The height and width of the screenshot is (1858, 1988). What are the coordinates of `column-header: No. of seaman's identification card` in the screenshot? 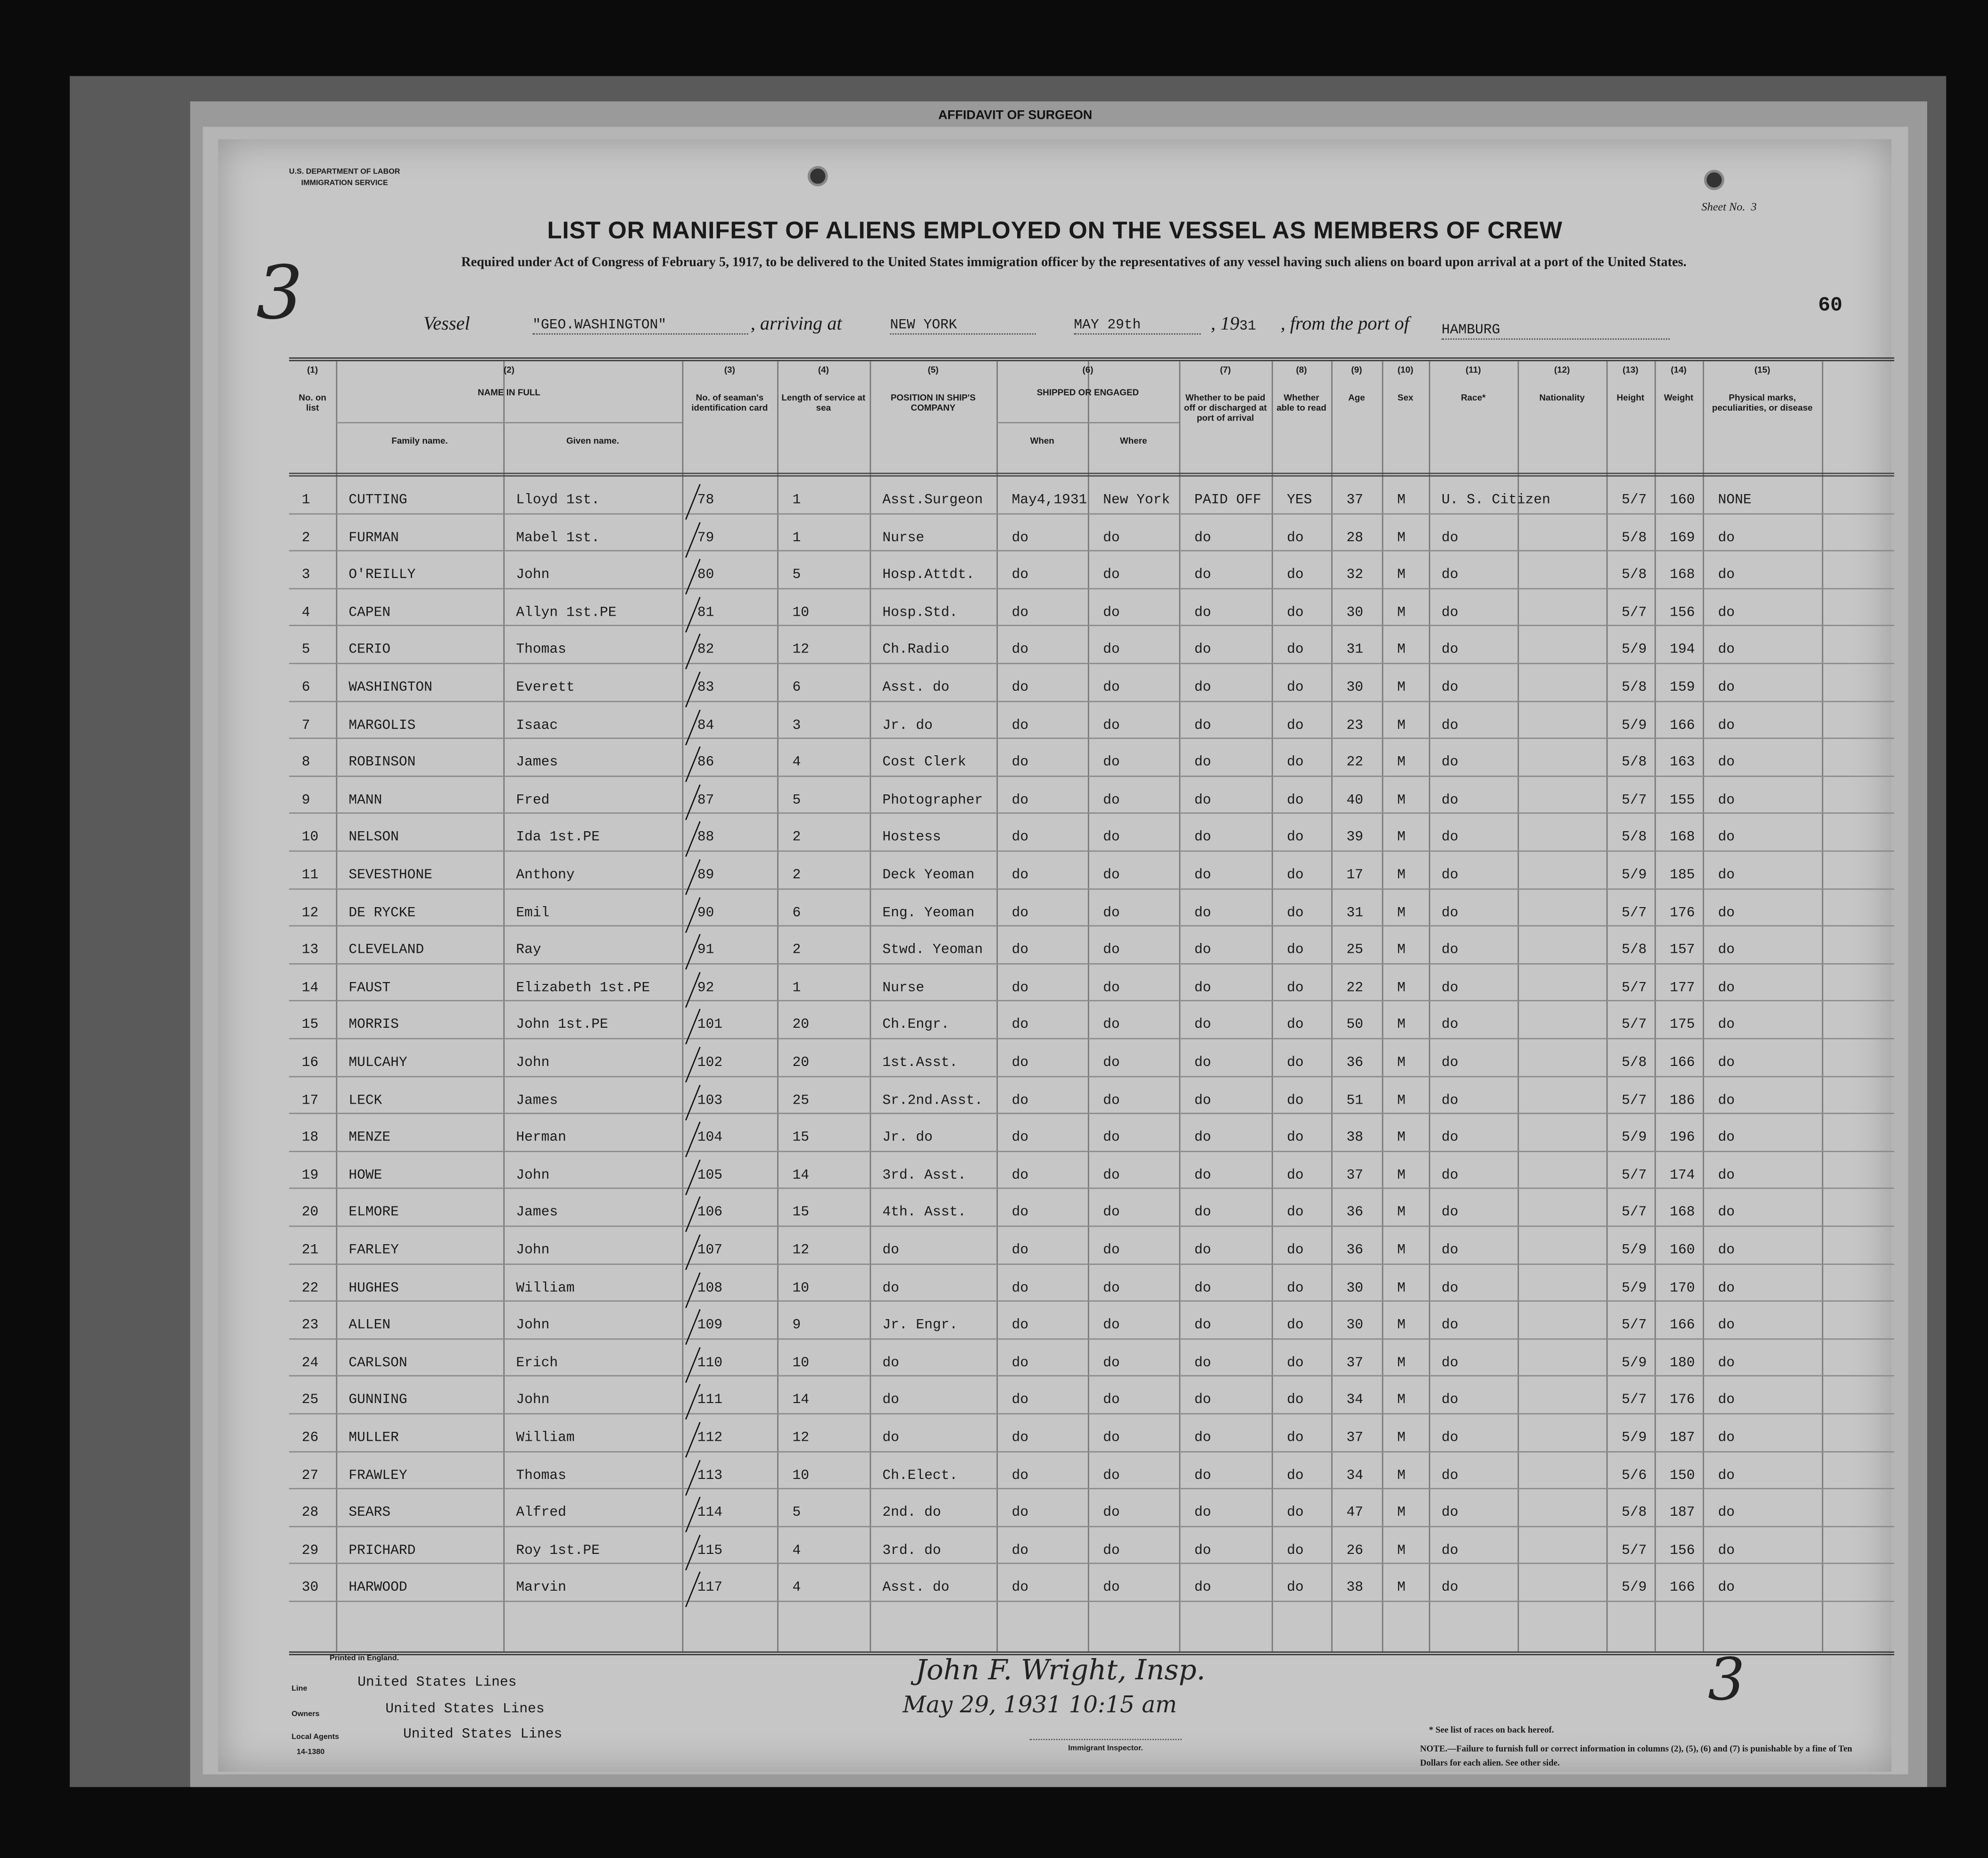 It's located at (729, 403).